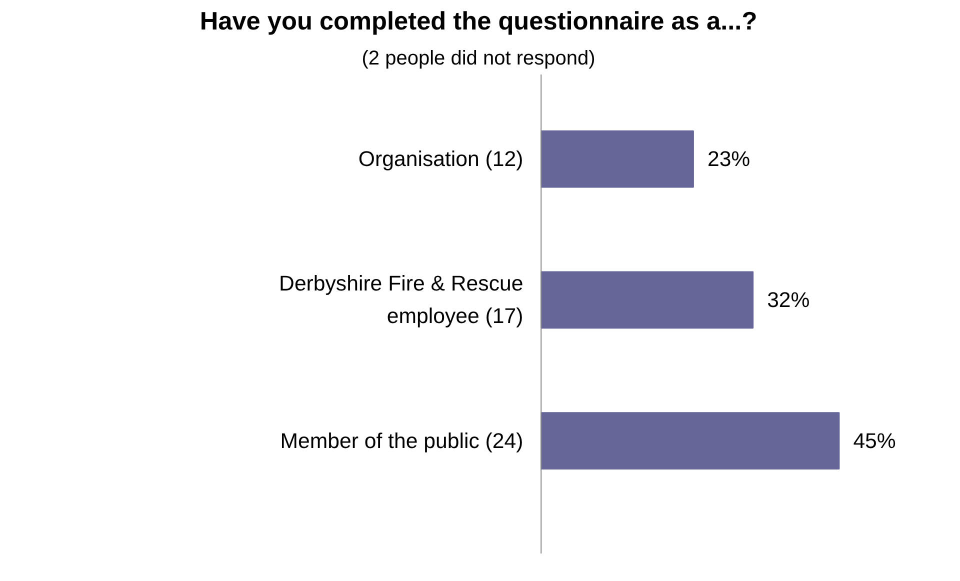  I want to click on y-tick-label: Organisation (12), so click(441, 159).